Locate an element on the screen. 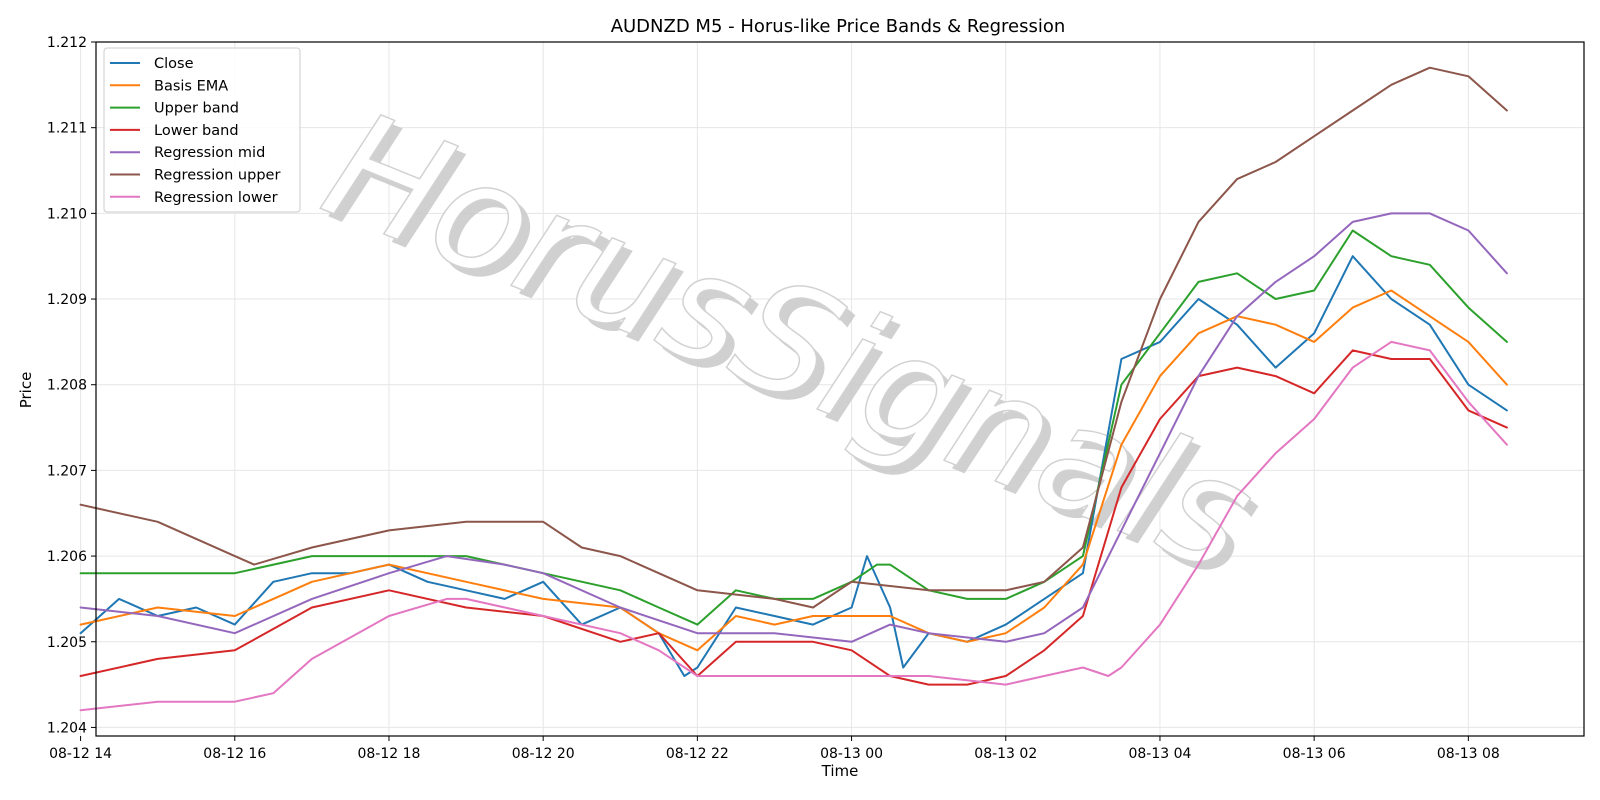 The image size is (1600, 800). x-axis-label: Time is located at coordinates (840, 771).